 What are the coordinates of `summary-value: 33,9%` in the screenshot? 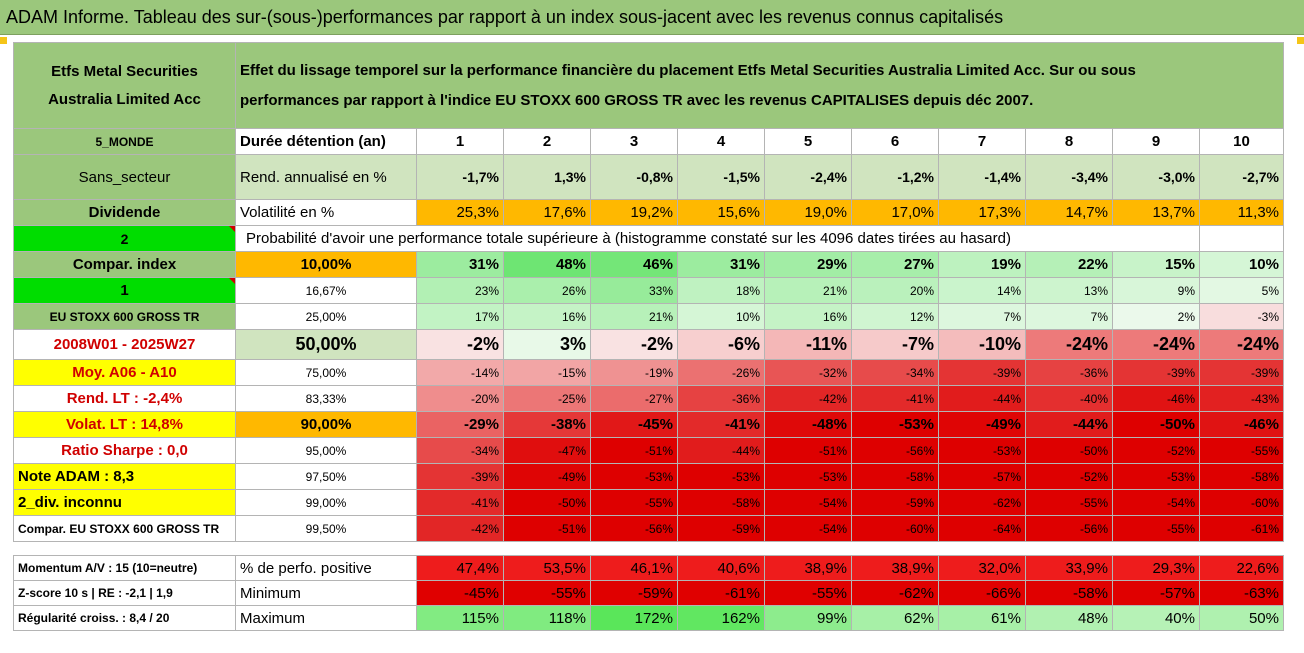 It's located at (1069, 568).